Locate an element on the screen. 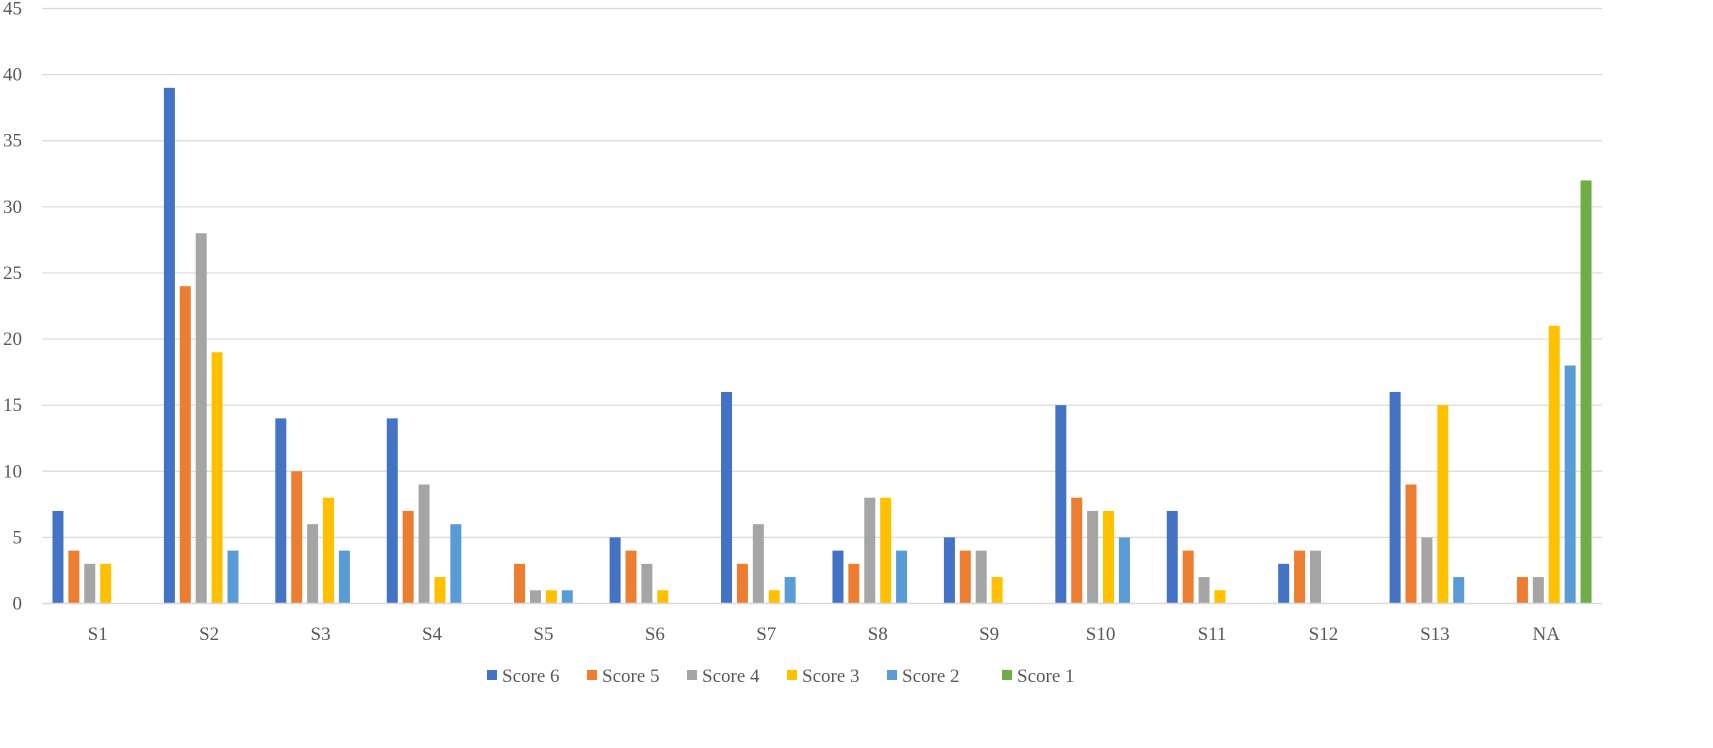 This screenshot has width=1713, height=748. bar-score-5-s8 is located at coordinates (854, 583).